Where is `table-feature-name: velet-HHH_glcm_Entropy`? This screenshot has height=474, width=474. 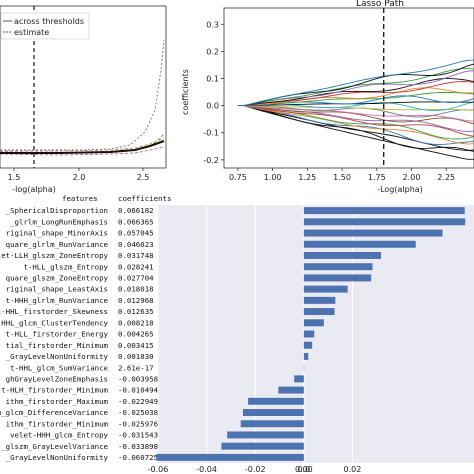
table-feature-name: velet-HHH_glcm_Entropy is located at coordinates (59, 435).